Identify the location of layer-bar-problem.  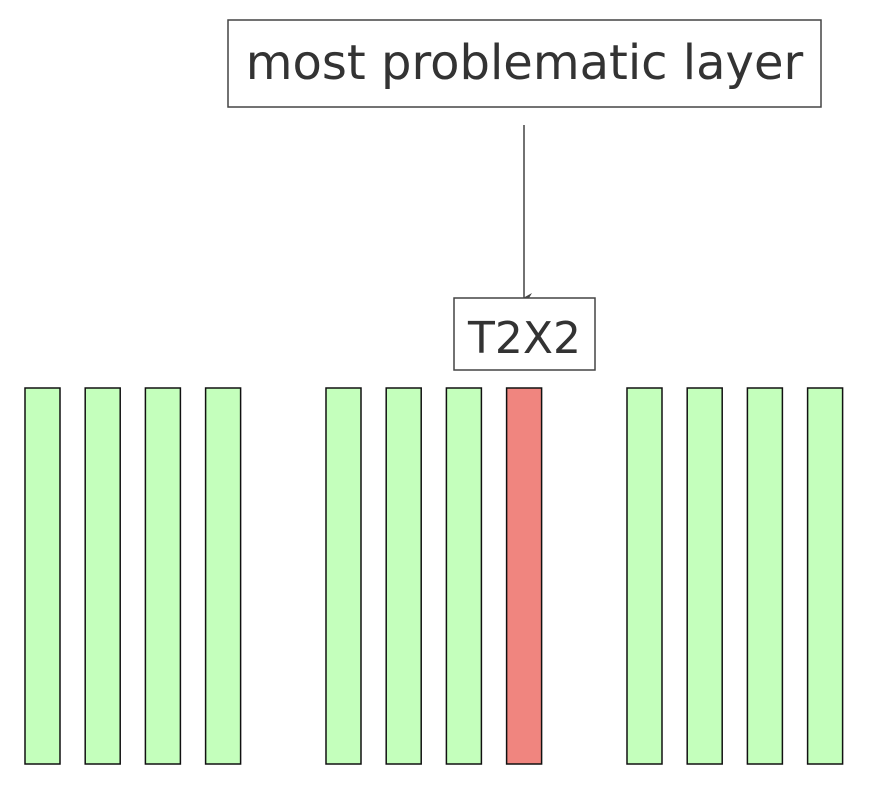
(524, 576).